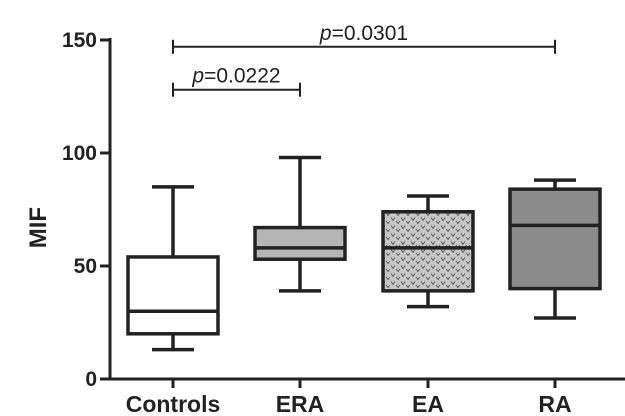  Describe the element at coordinates (370, 33) in the screenshot. I see `p-value: =0.0301` at that location.